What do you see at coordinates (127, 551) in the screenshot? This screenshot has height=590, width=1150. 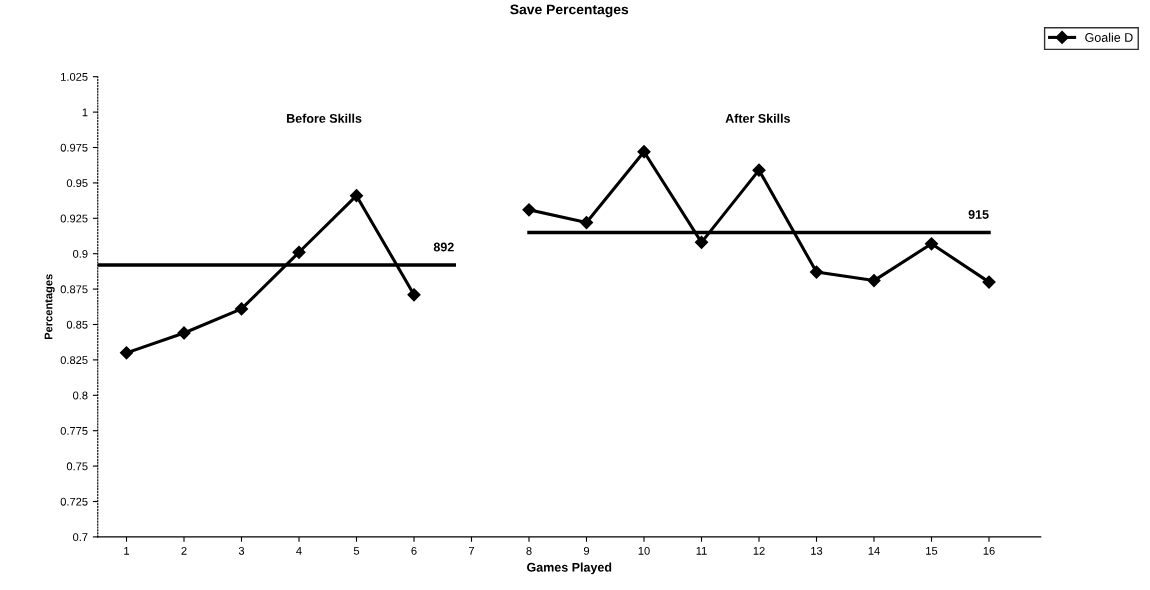 I see `x-tick-label: 1` at bounding box center [127, 551].